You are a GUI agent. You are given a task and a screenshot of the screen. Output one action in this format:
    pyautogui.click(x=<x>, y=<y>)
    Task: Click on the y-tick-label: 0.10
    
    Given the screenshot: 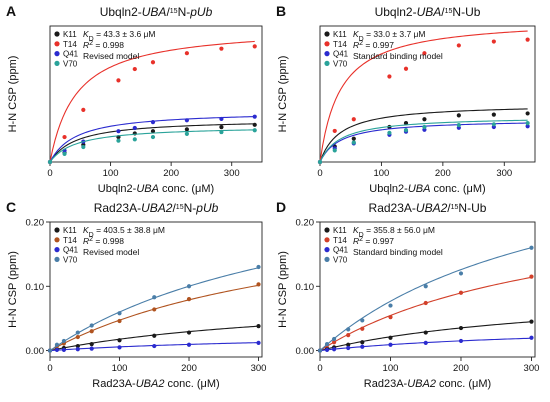 What is the action you would take?
    pyautogui.click(x=35, y=287)
    